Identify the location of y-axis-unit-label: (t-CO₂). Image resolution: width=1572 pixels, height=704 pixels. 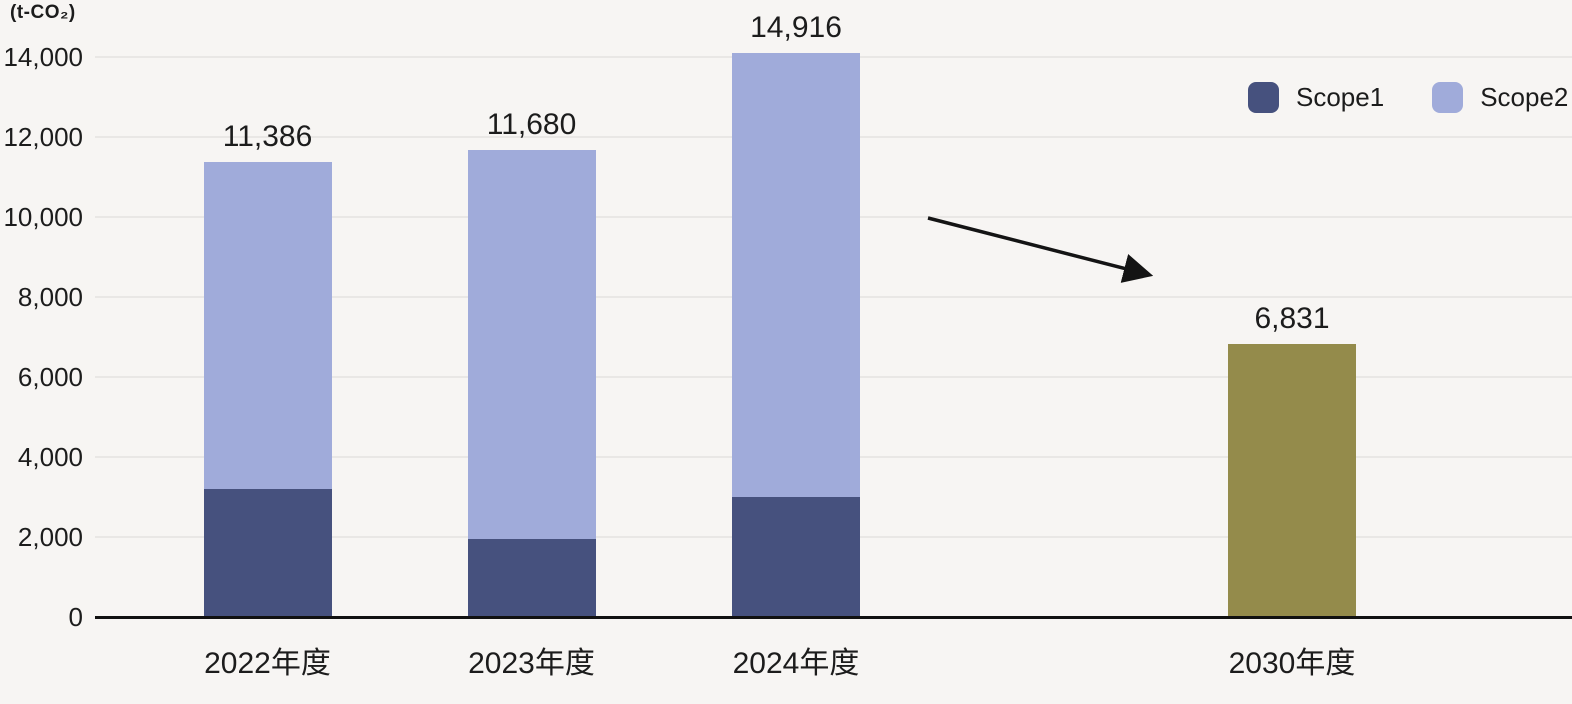
(43, 12).